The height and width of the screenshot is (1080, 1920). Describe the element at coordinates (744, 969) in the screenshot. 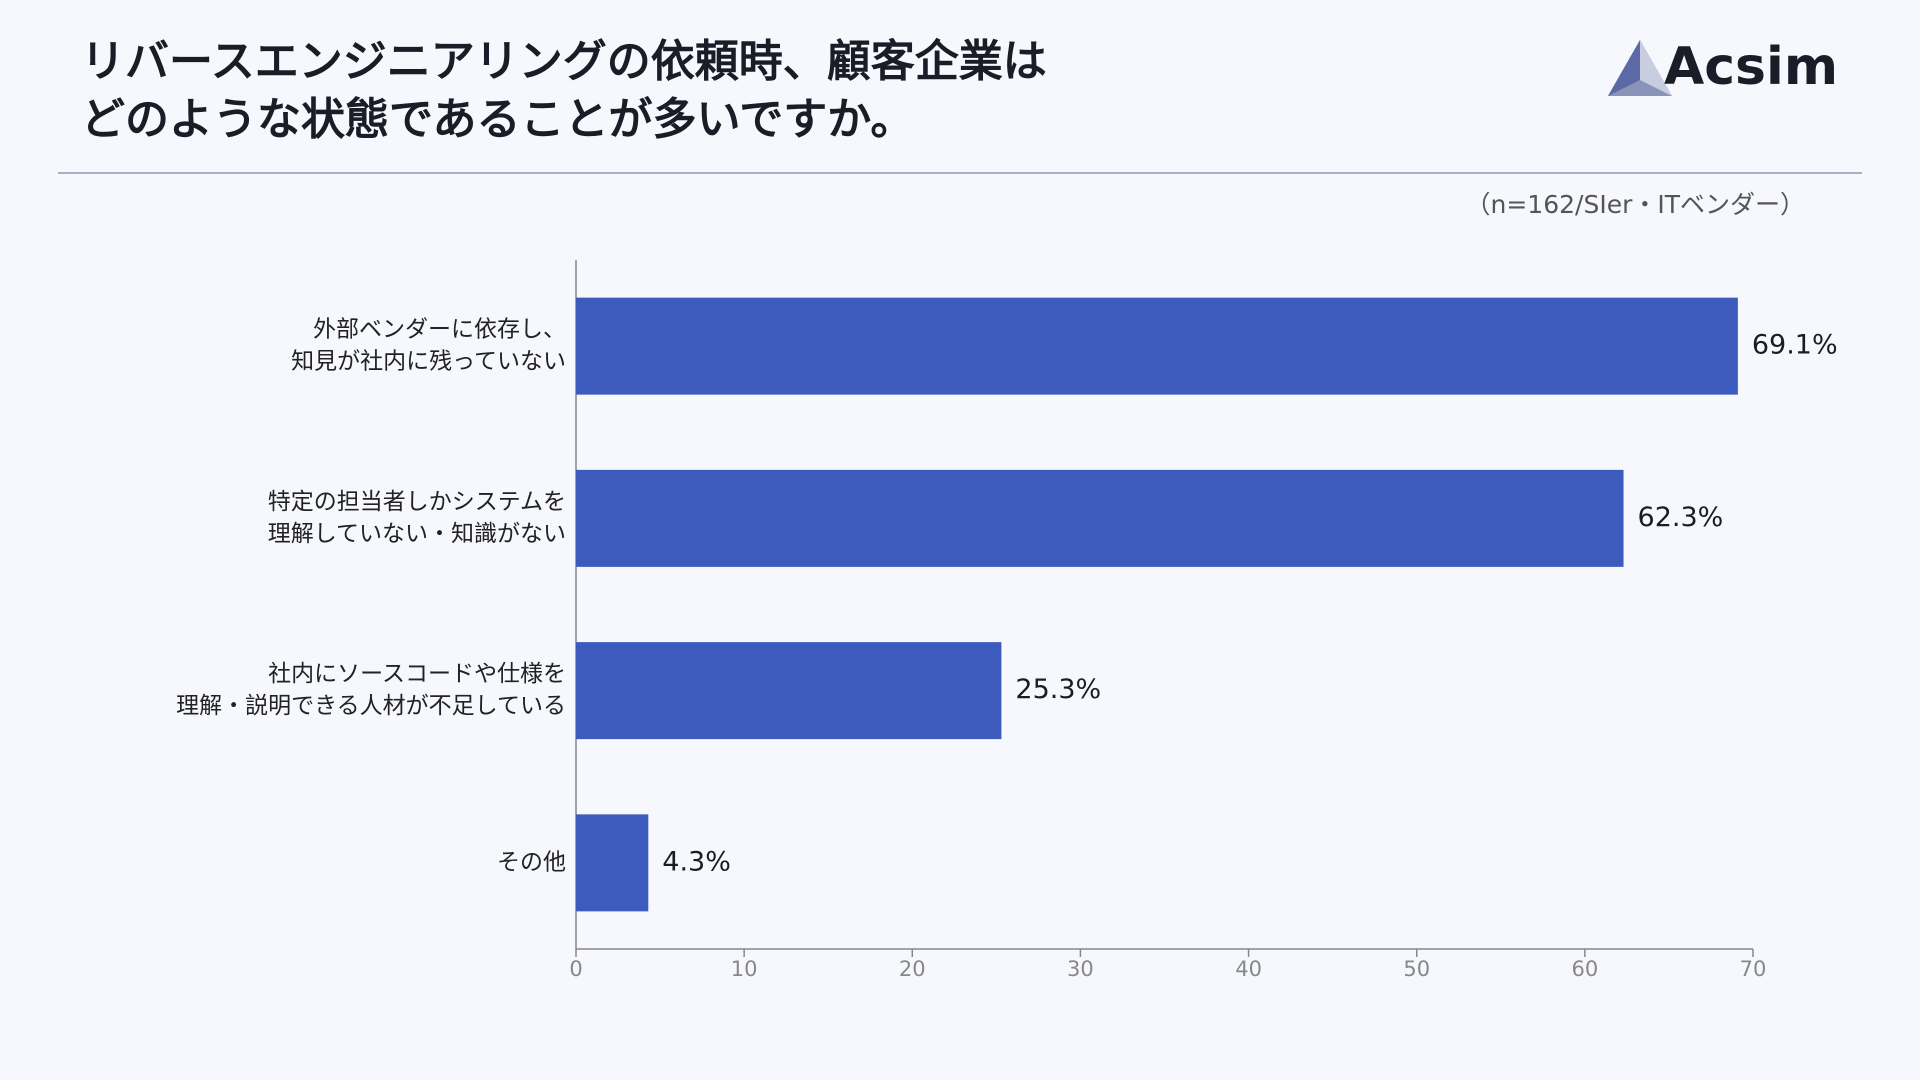

I see `x-tick-label: 10` at that location.